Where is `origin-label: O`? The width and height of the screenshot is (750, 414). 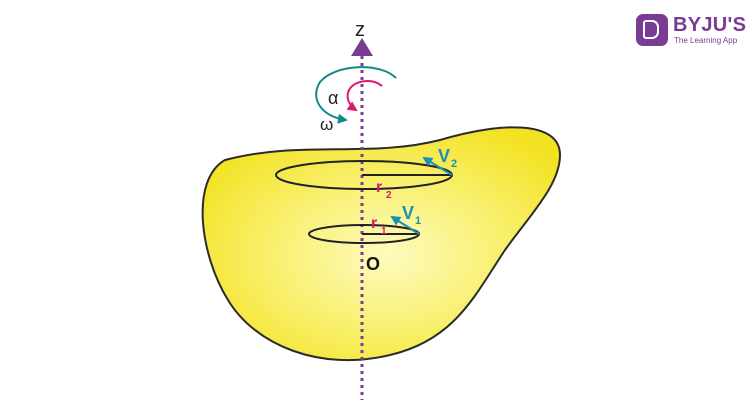 origin-label: O is located at coordinates (373, 264).